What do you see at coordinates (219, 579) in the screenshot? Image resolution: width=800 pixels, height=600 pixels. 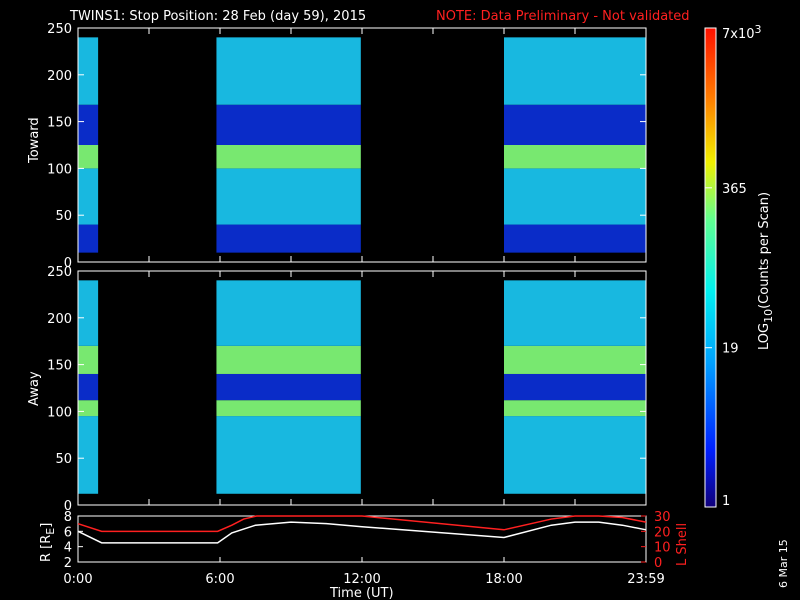 I see `x-tick-label: 6:00` at bounding box center [219, 579].